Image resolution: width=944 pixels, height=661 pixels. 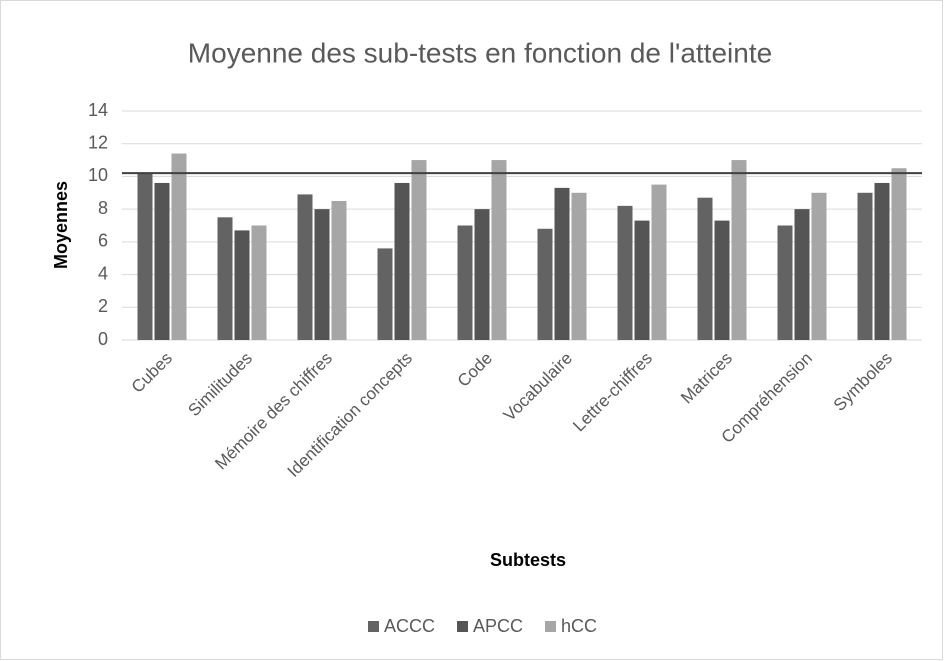 What do you see at coordinates (103, 208) in the screenshot?
I see `y-tick-label: 8` at bounding box center [103, 208].